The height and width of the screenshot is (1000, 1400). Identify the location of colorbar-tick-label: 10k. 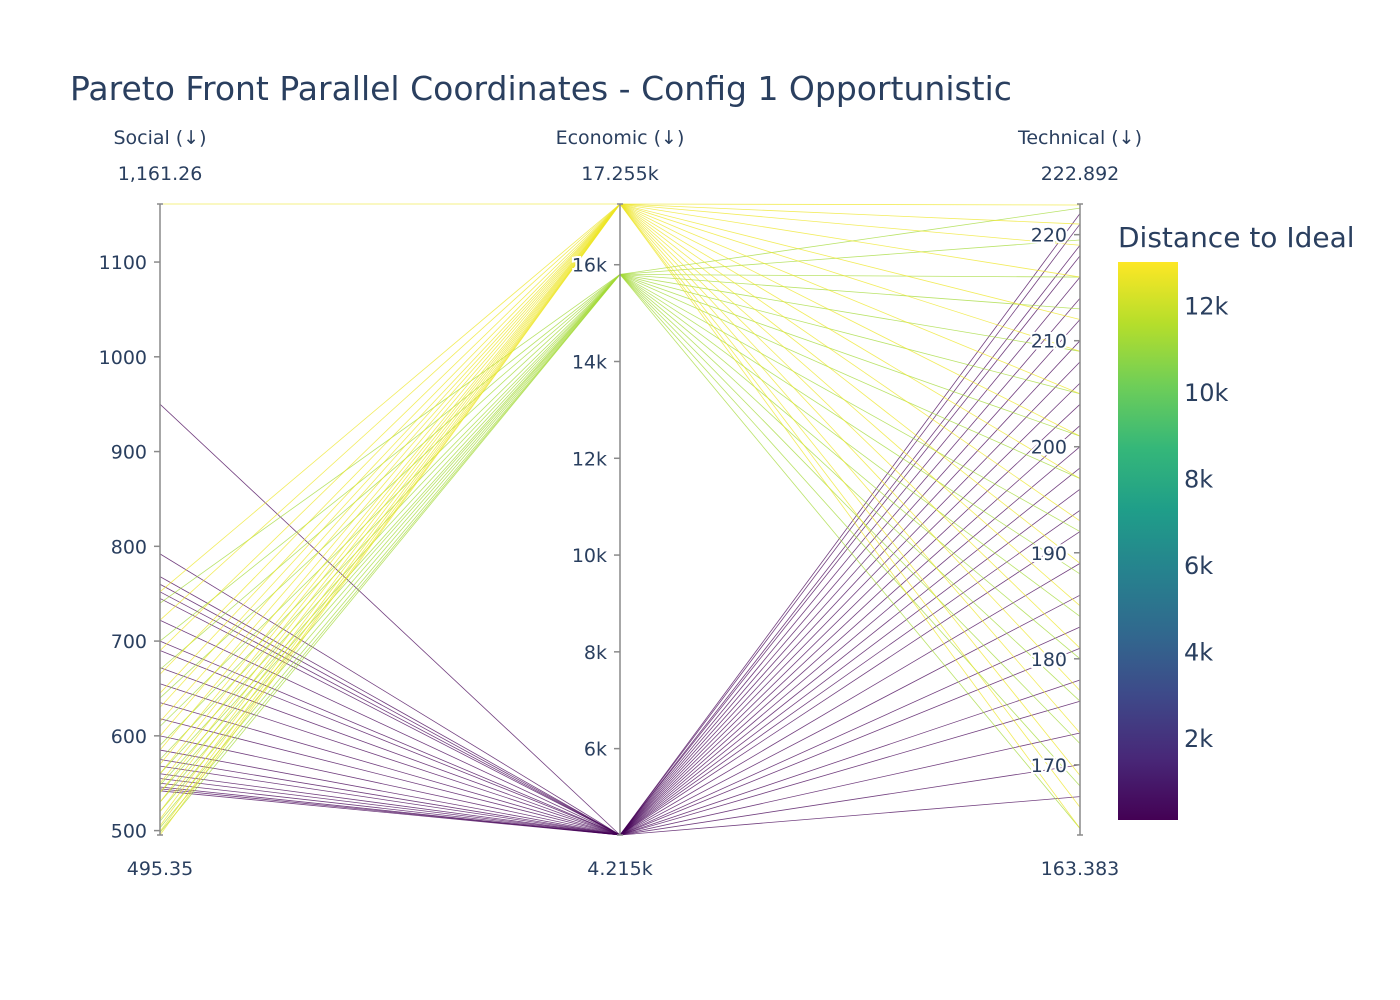
(1206, 393).